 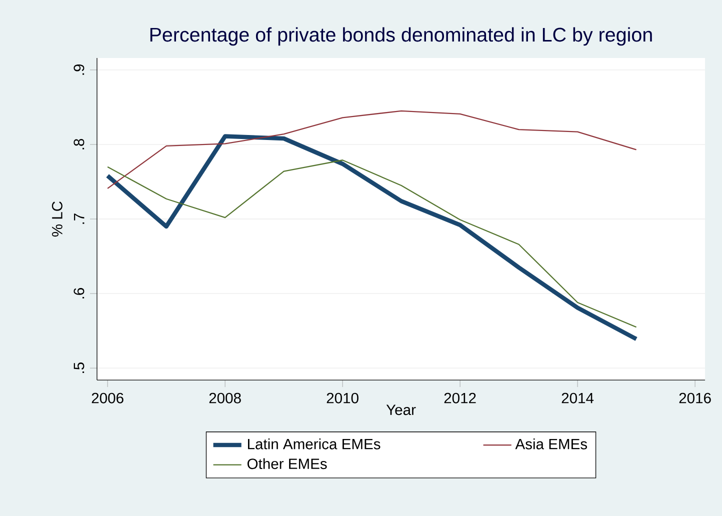 I want to click on chart-title: Percentage of private bonds denominated in LC by region, so click(x=401, y=36).